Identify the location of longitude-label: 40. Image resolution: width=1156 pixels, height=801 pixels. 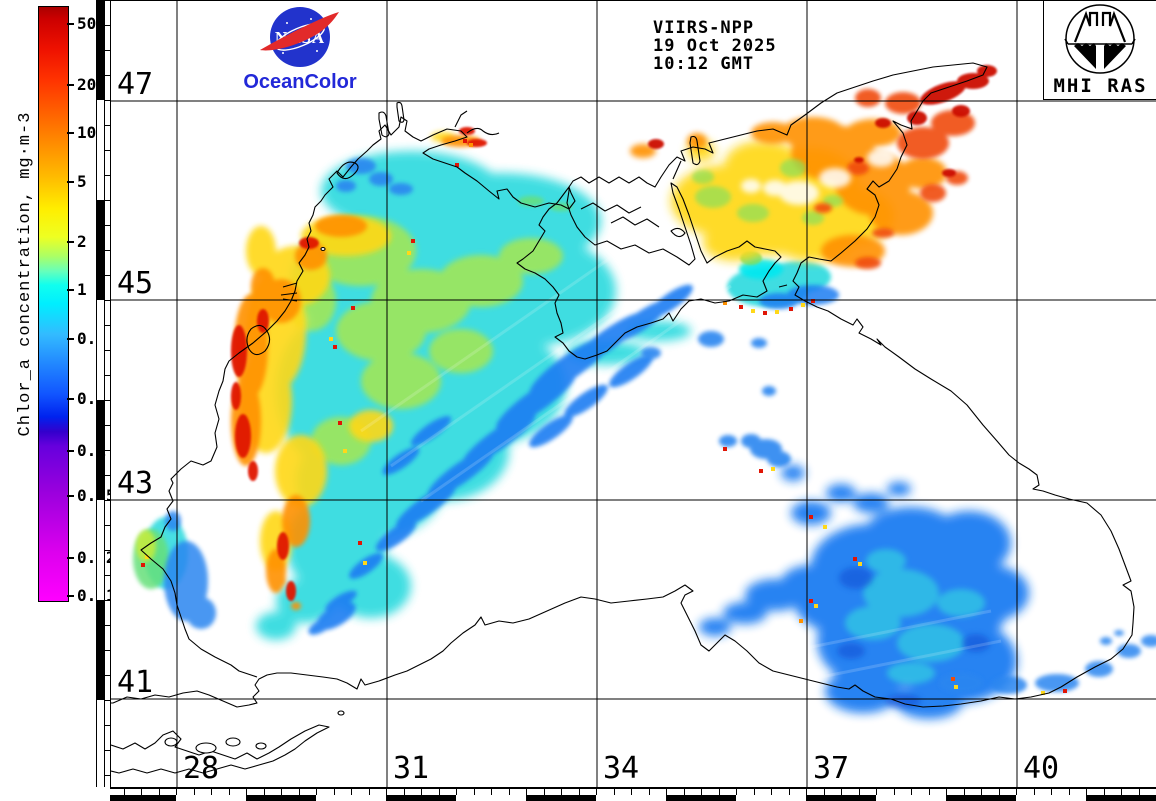
(1041, 768).